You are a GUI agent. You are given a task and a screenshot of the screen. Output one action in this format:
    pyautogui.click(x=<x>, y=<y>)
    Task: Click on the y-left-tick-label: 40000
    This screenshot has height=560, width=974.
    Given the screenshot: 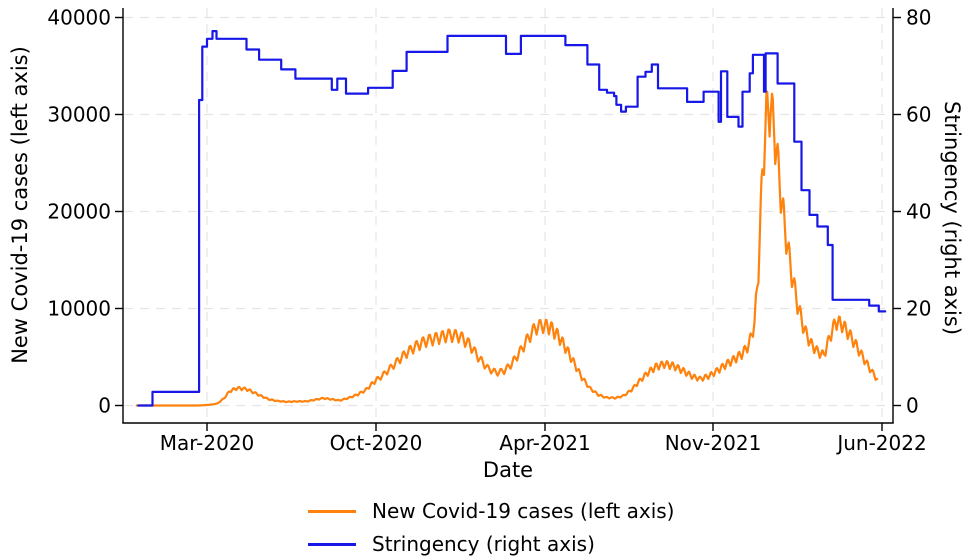 What is the action you would take?
    pyautogui.click(x=79, y=18)
    